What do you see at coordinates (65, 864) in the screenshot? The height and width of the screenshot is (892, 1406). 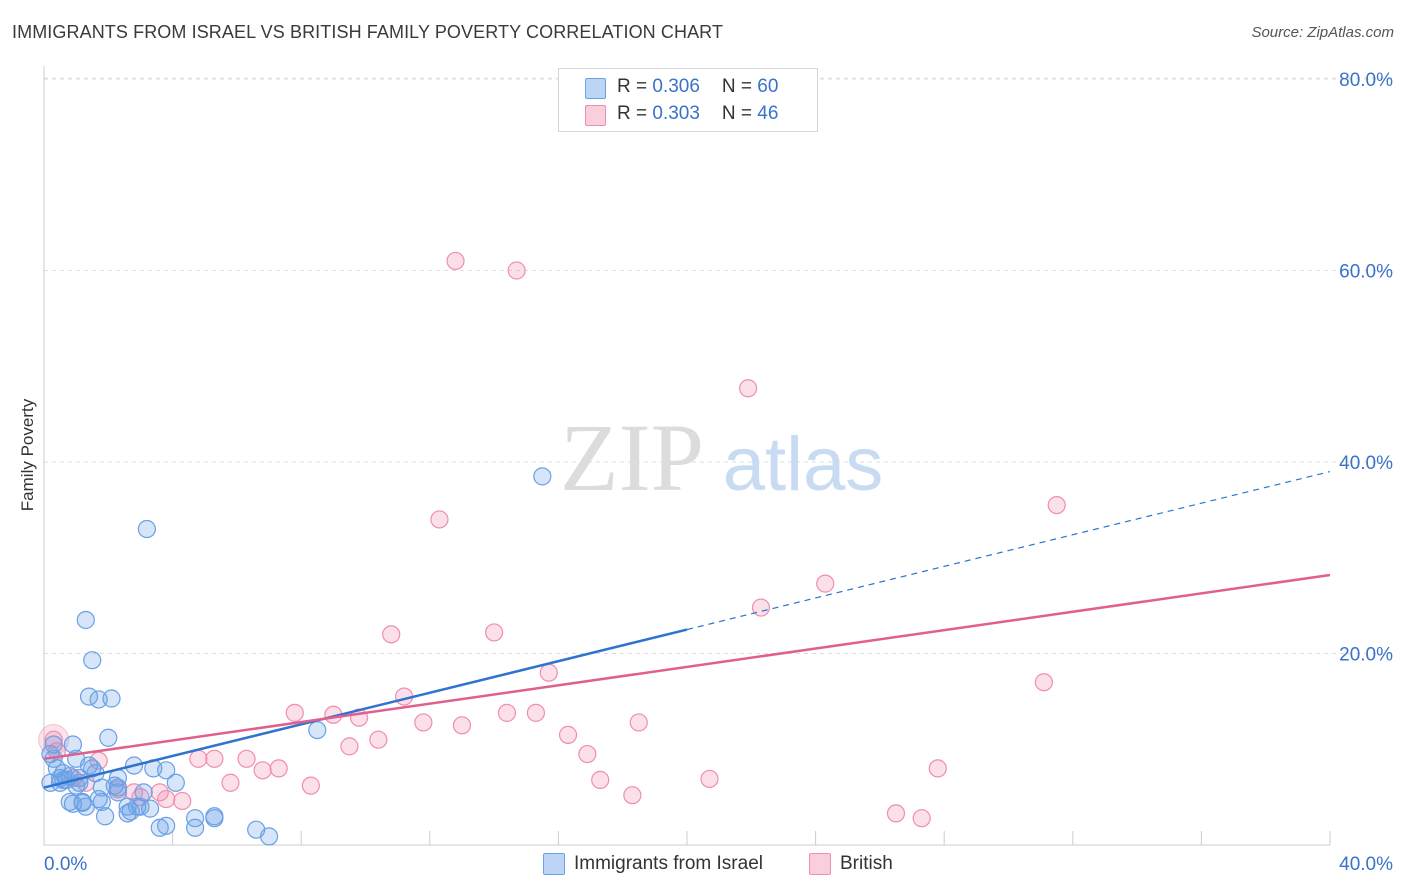 I see `x-tick-label: 0.0%` at bounding box center [65, 864].